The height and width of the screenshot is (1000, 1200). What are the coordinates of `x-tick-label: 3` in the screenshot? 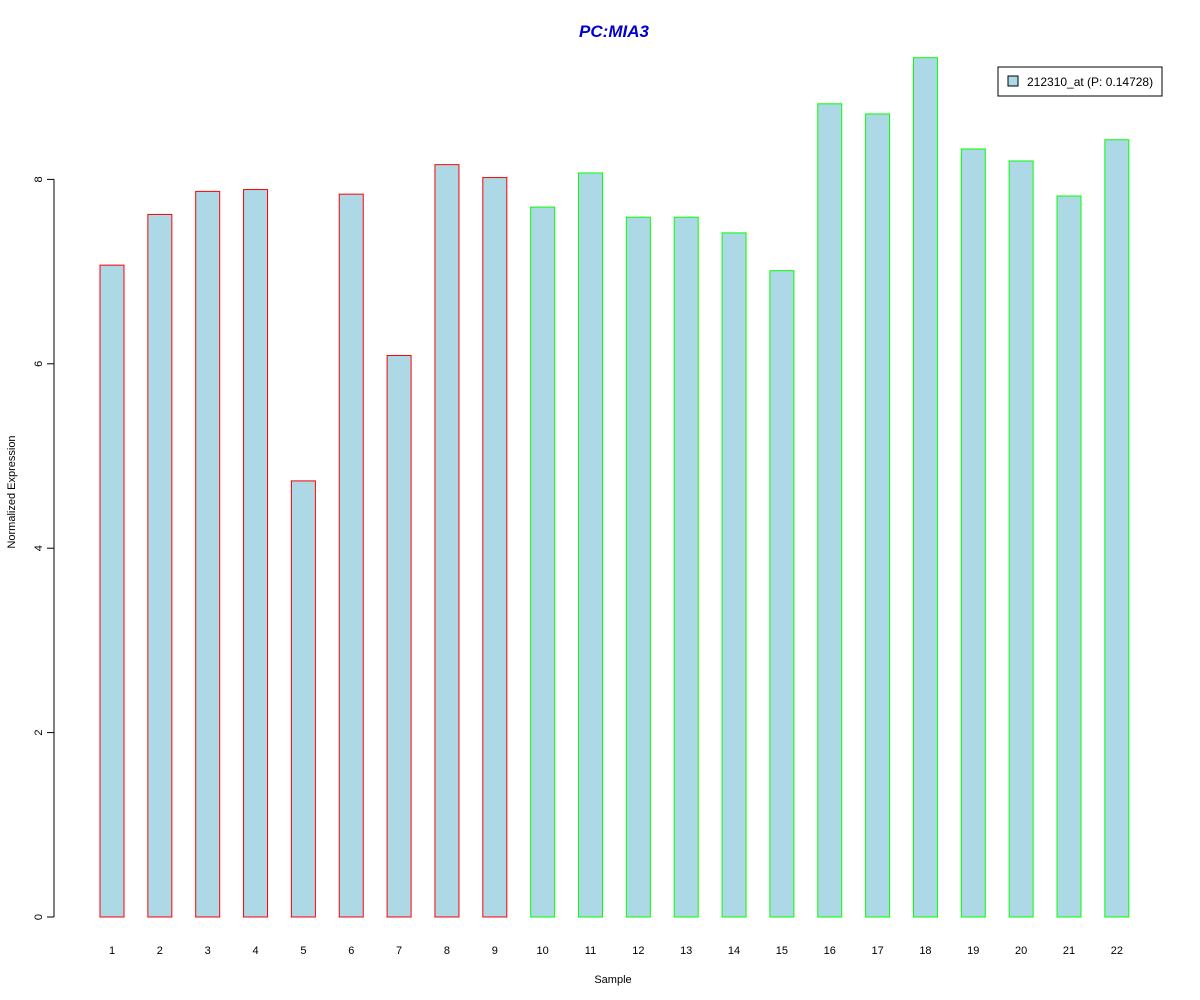 It's located at (208, 951).